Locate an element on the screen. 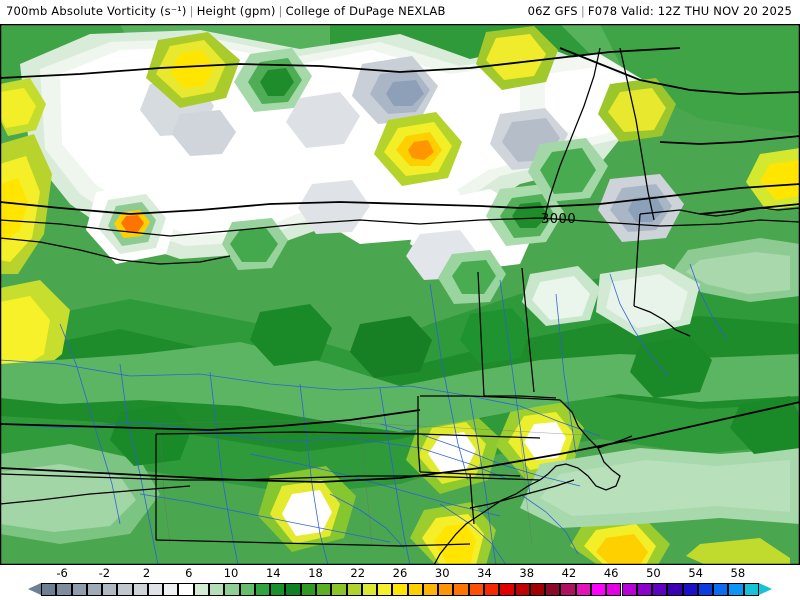 This screenshot has width=800, height=600. field-ocean-lighter is located at coordinates (665, 488).